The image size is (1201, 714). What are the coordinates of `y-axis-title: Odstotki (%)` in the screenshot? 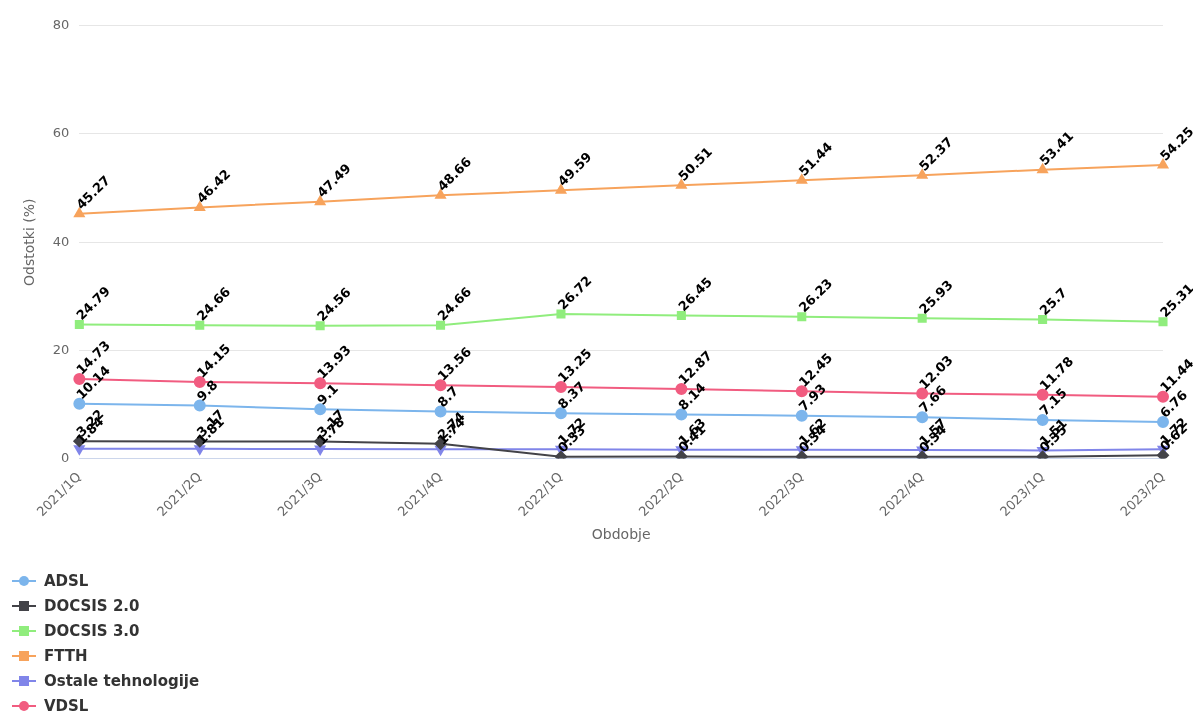 It's located at (29, 242).